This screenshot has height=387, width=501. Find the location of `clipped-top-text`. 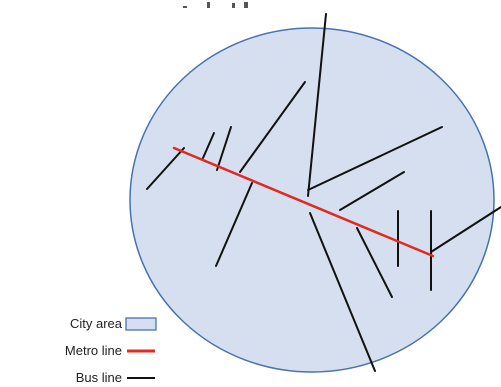

clipped-top-text is located at coordinates (215, 5).